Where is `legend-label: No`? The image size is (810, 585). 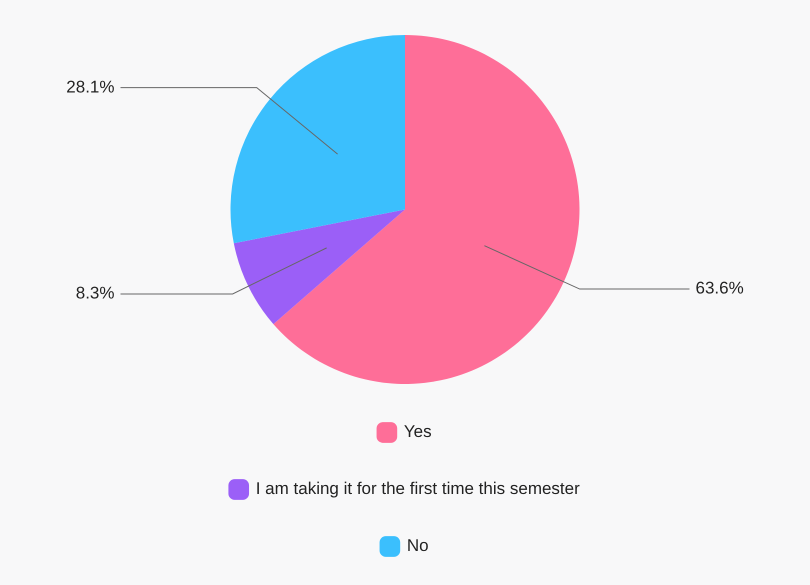
legend-label: No is located at coordinates (417, 546).